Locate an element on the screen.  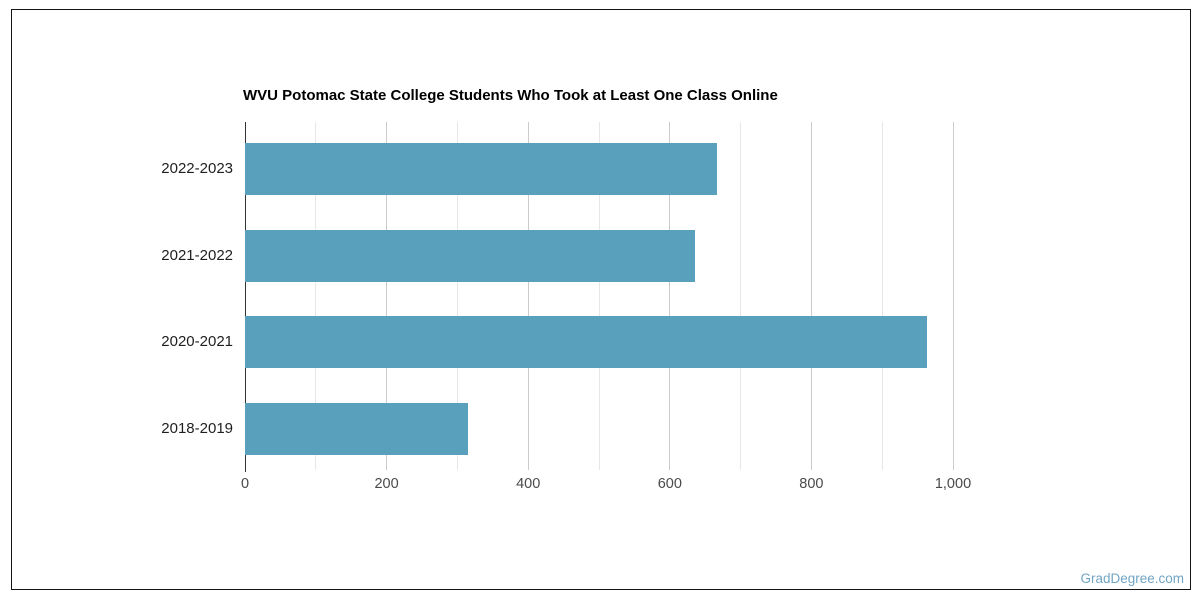
bar-2022-2023 is located at coordinates (481, 169).